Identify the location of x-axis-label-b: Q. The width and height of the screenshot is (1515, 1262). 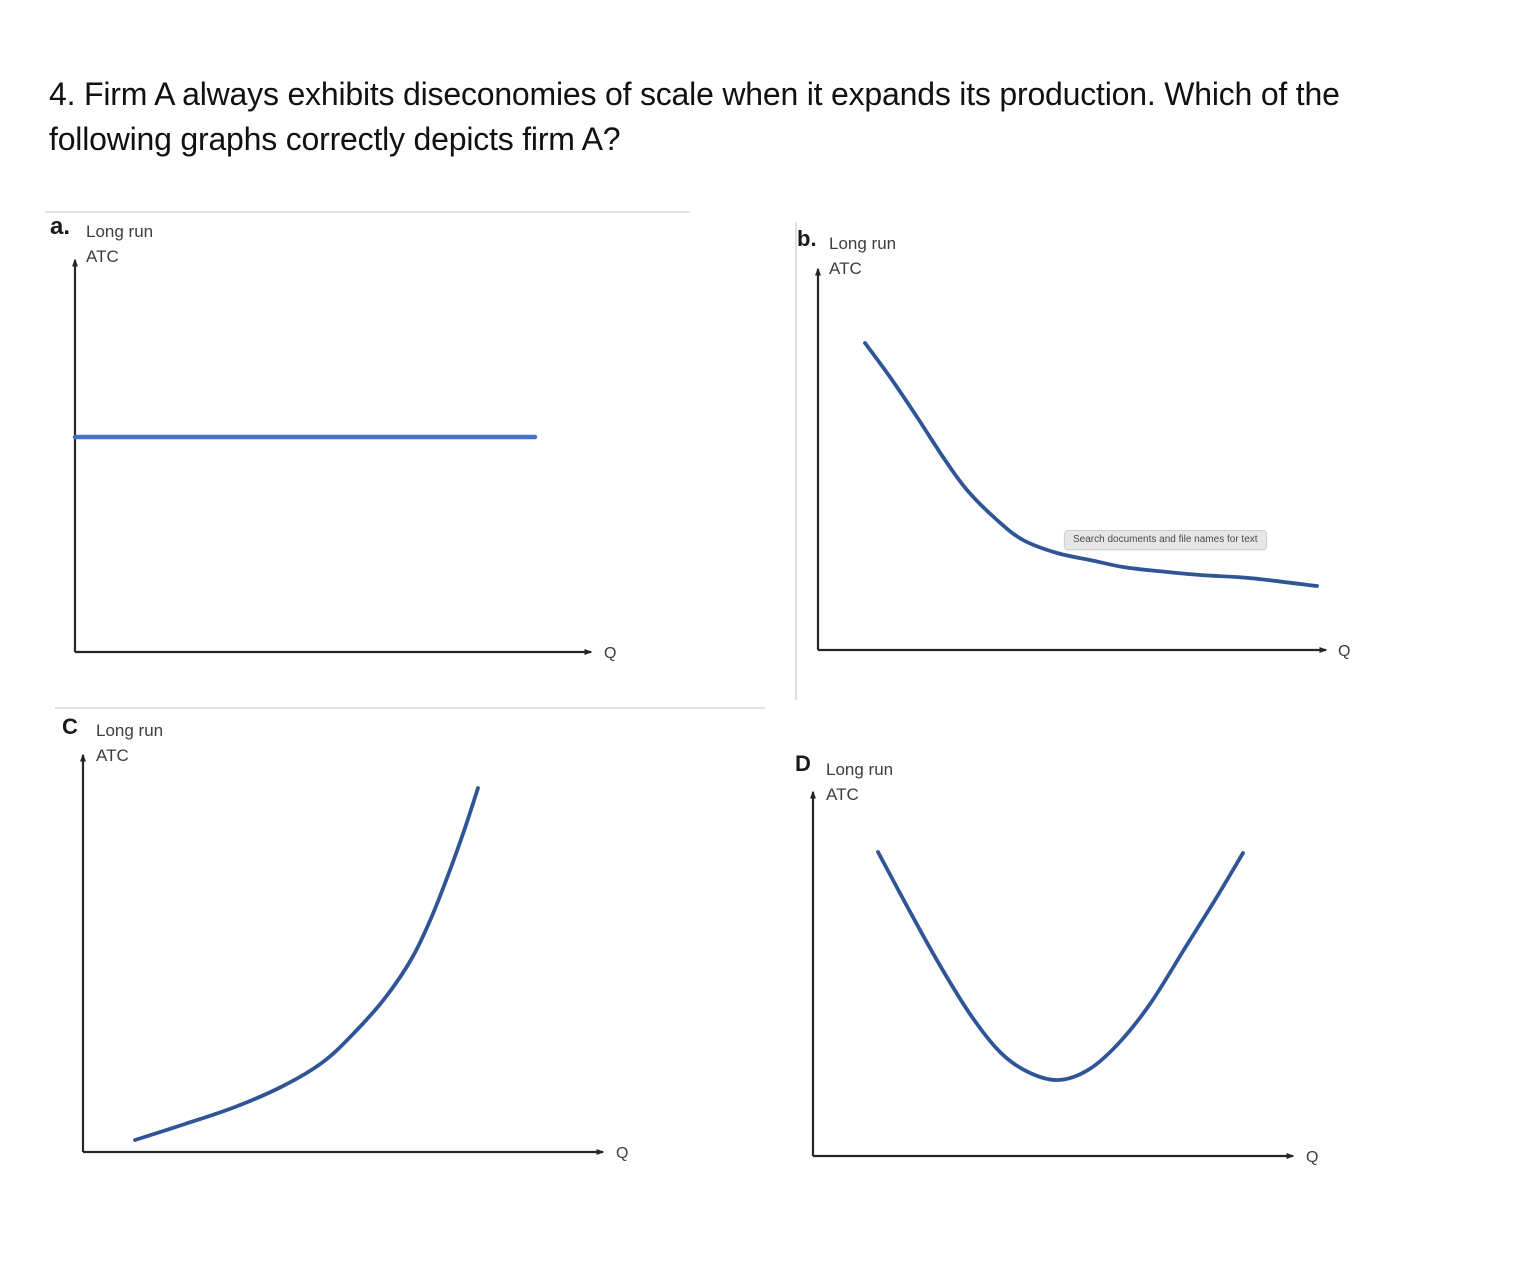
(1344, 651).